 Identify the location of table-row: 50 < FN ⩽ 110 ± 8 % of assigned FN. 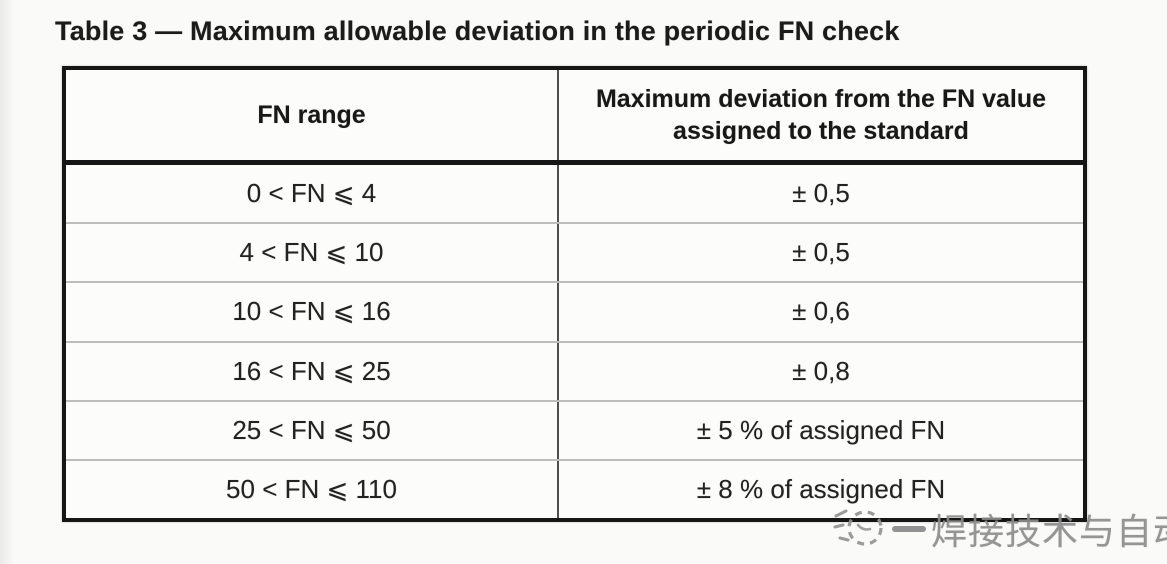
(574, 488).